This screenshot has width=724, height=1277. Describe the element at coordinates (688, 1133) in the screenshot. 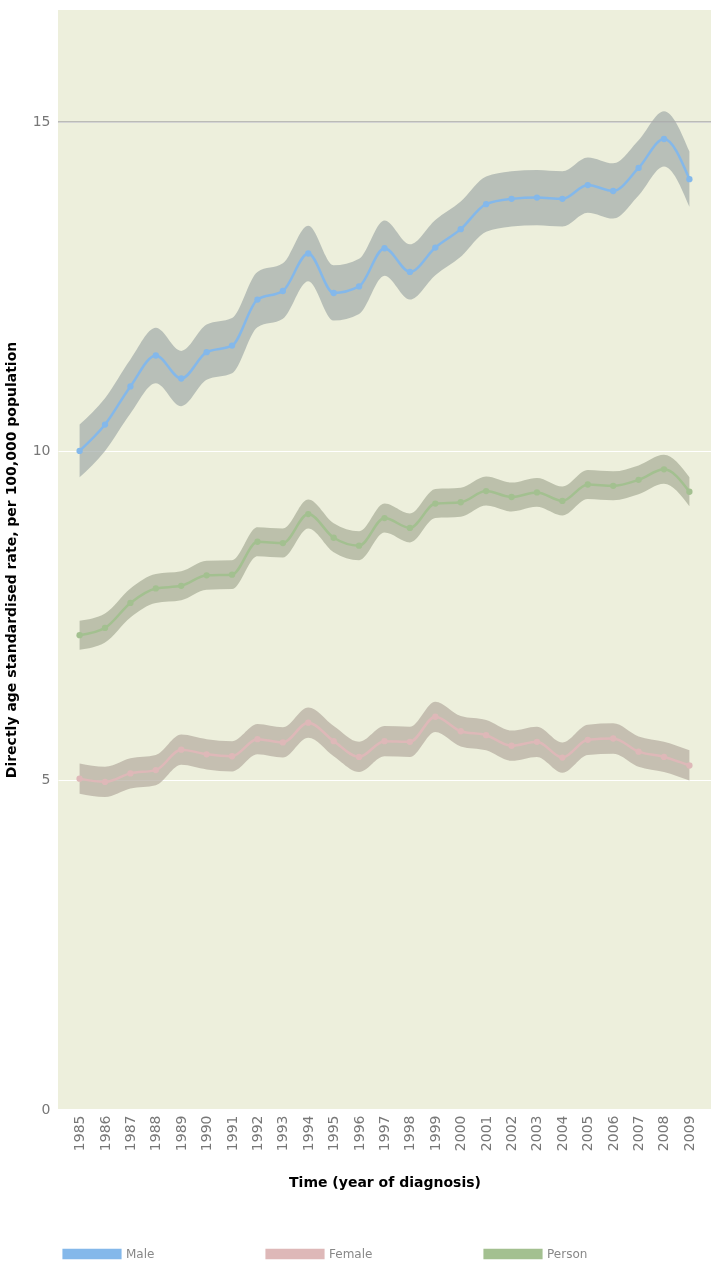

I see `x-tick-label: 2009` at that location.